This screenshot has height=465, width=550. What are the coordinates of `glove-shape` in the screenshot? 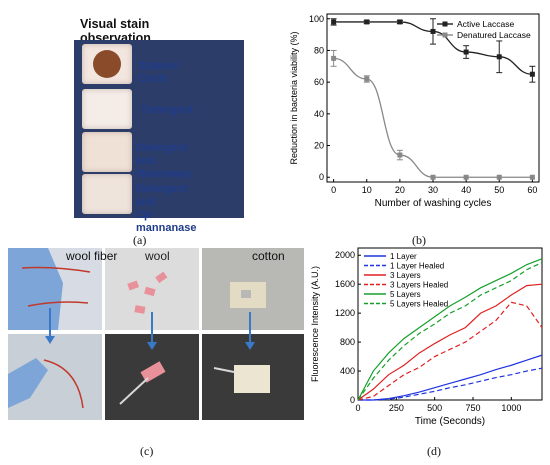 It's located at (28, 383).